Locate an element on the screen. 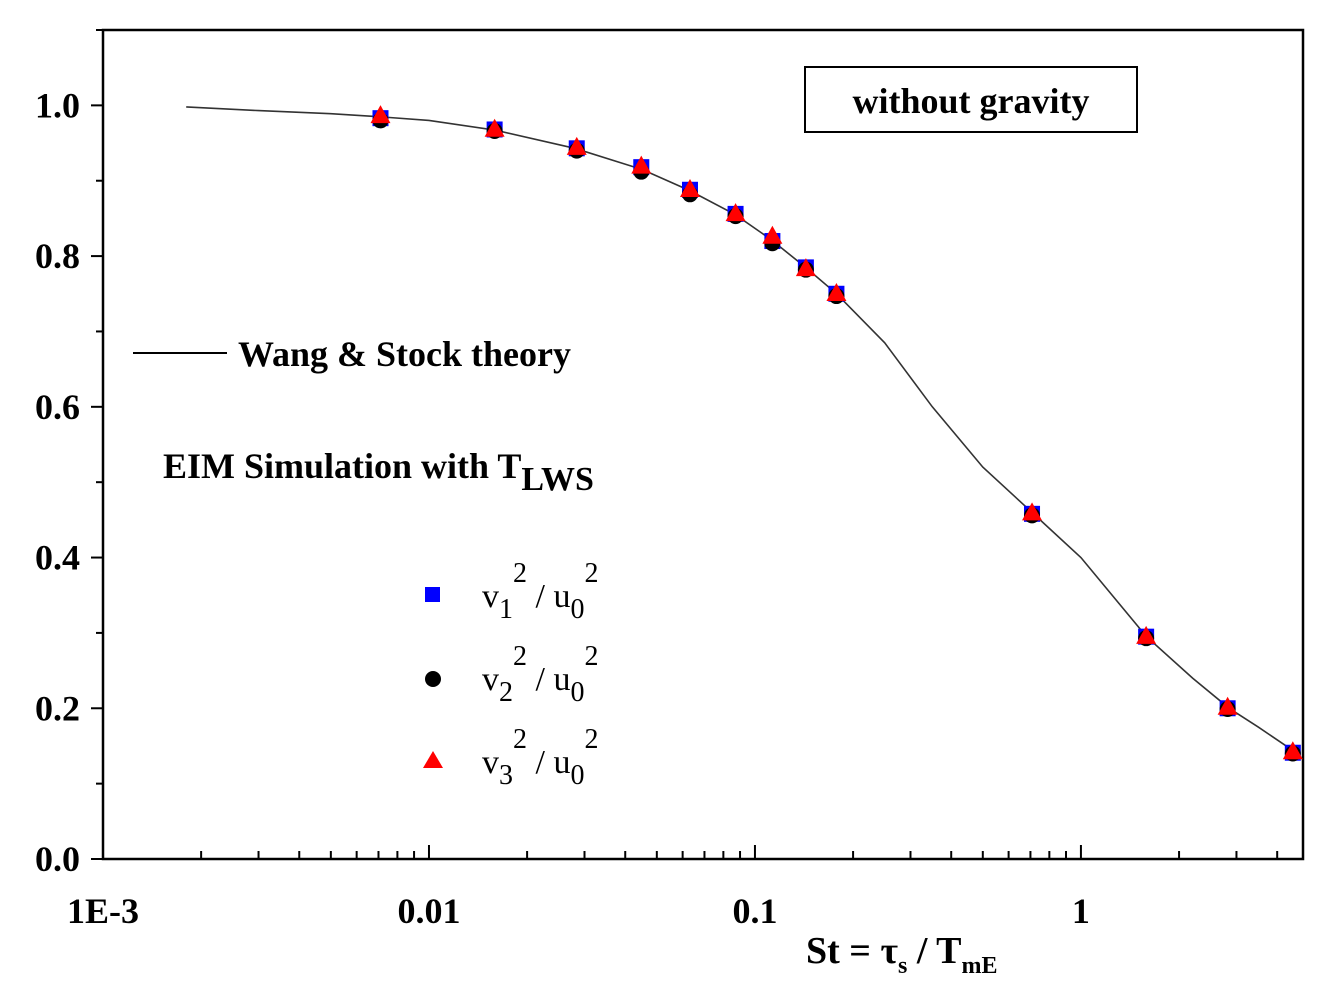 The height and width of the screenshot is (997, 1328). series-legend: v12 / u02 v22 / u02 v32 / u02 is located at coordinates (510, 674).